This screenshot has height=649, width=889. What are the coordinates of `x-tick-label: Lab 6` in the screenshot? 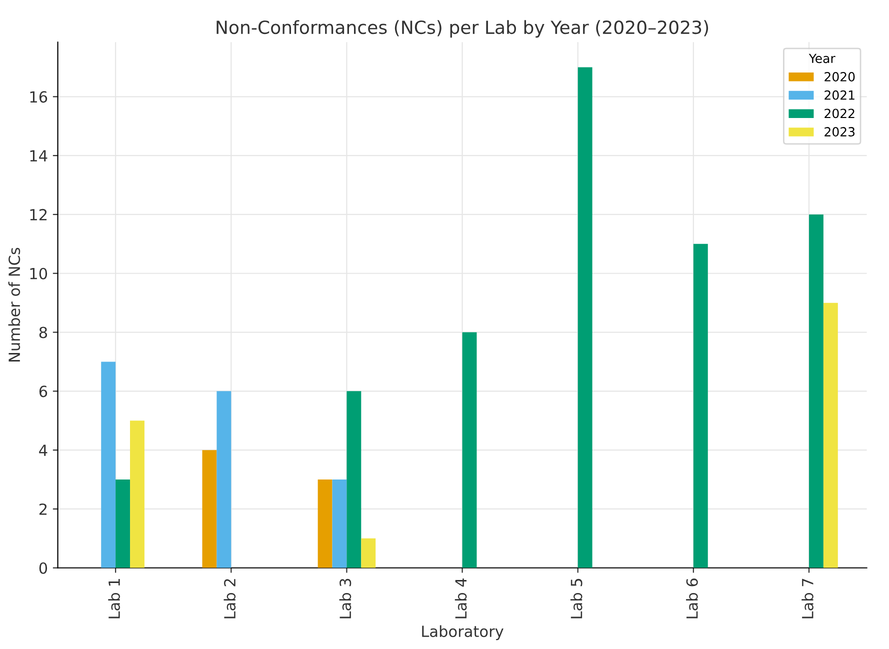 It's located at (692, 598).